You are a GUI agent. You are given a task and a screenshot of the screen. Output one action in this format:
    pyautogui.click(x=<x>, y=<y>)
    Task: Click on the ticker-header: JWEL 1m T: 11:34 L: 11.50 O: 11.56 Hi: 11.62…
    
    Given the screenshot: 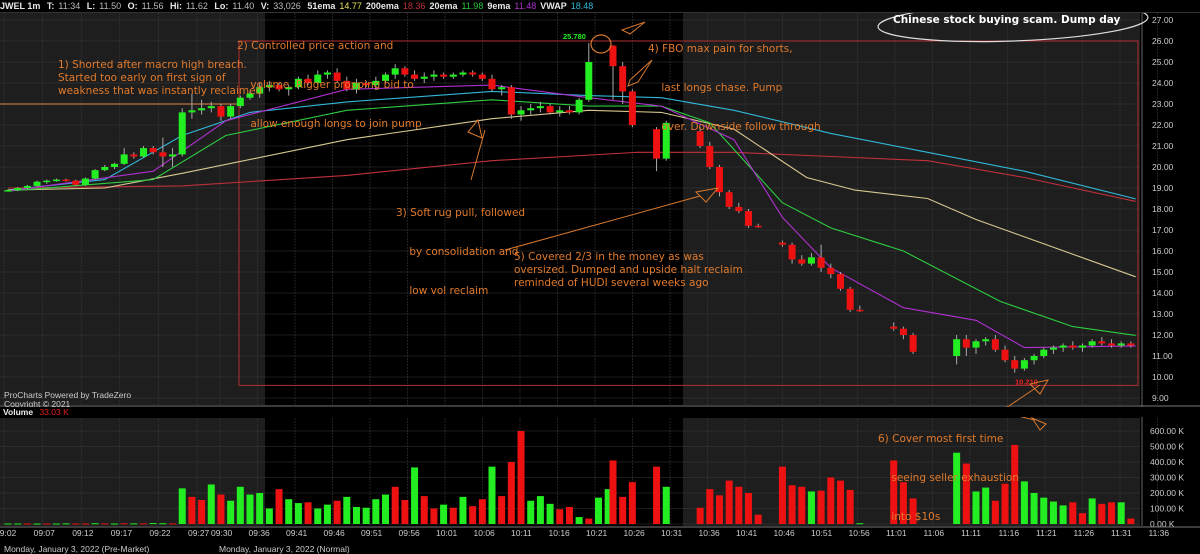 What is the action you would take?
    pyautogui.click(x=600, y=6)
    